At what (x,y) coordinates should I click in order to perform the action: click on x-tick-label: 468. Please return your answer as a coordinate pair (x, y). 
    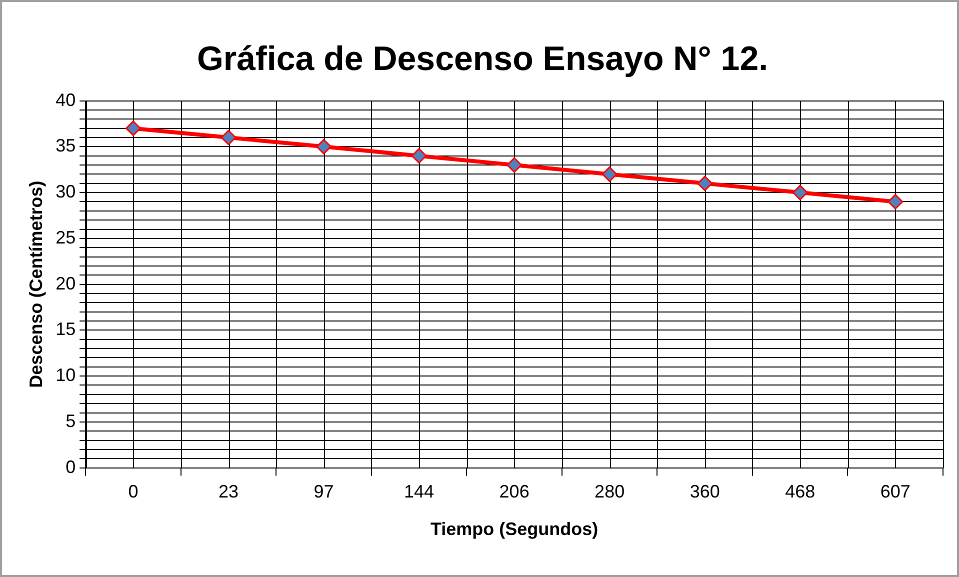
    Looking at the image, I should click on (800, 492).